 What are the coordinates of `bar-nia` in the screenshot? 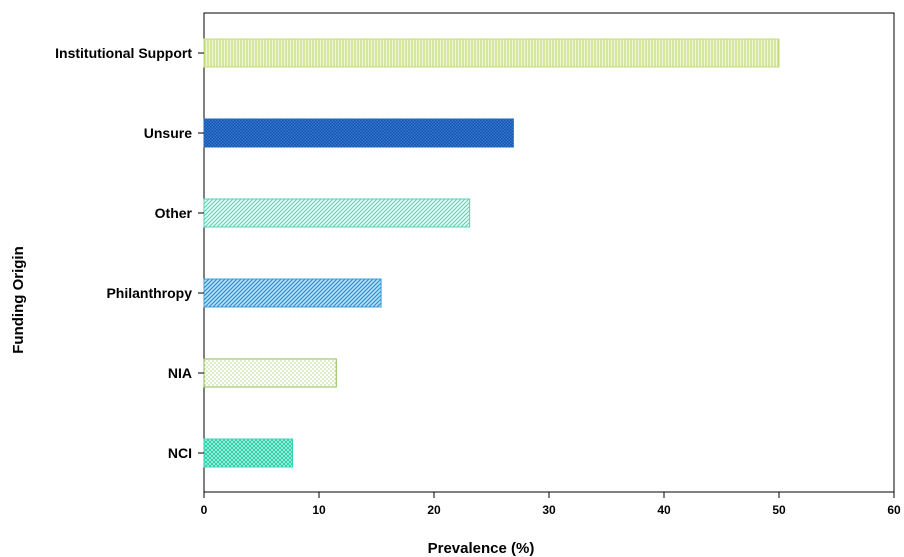 It's located at (270, 373).